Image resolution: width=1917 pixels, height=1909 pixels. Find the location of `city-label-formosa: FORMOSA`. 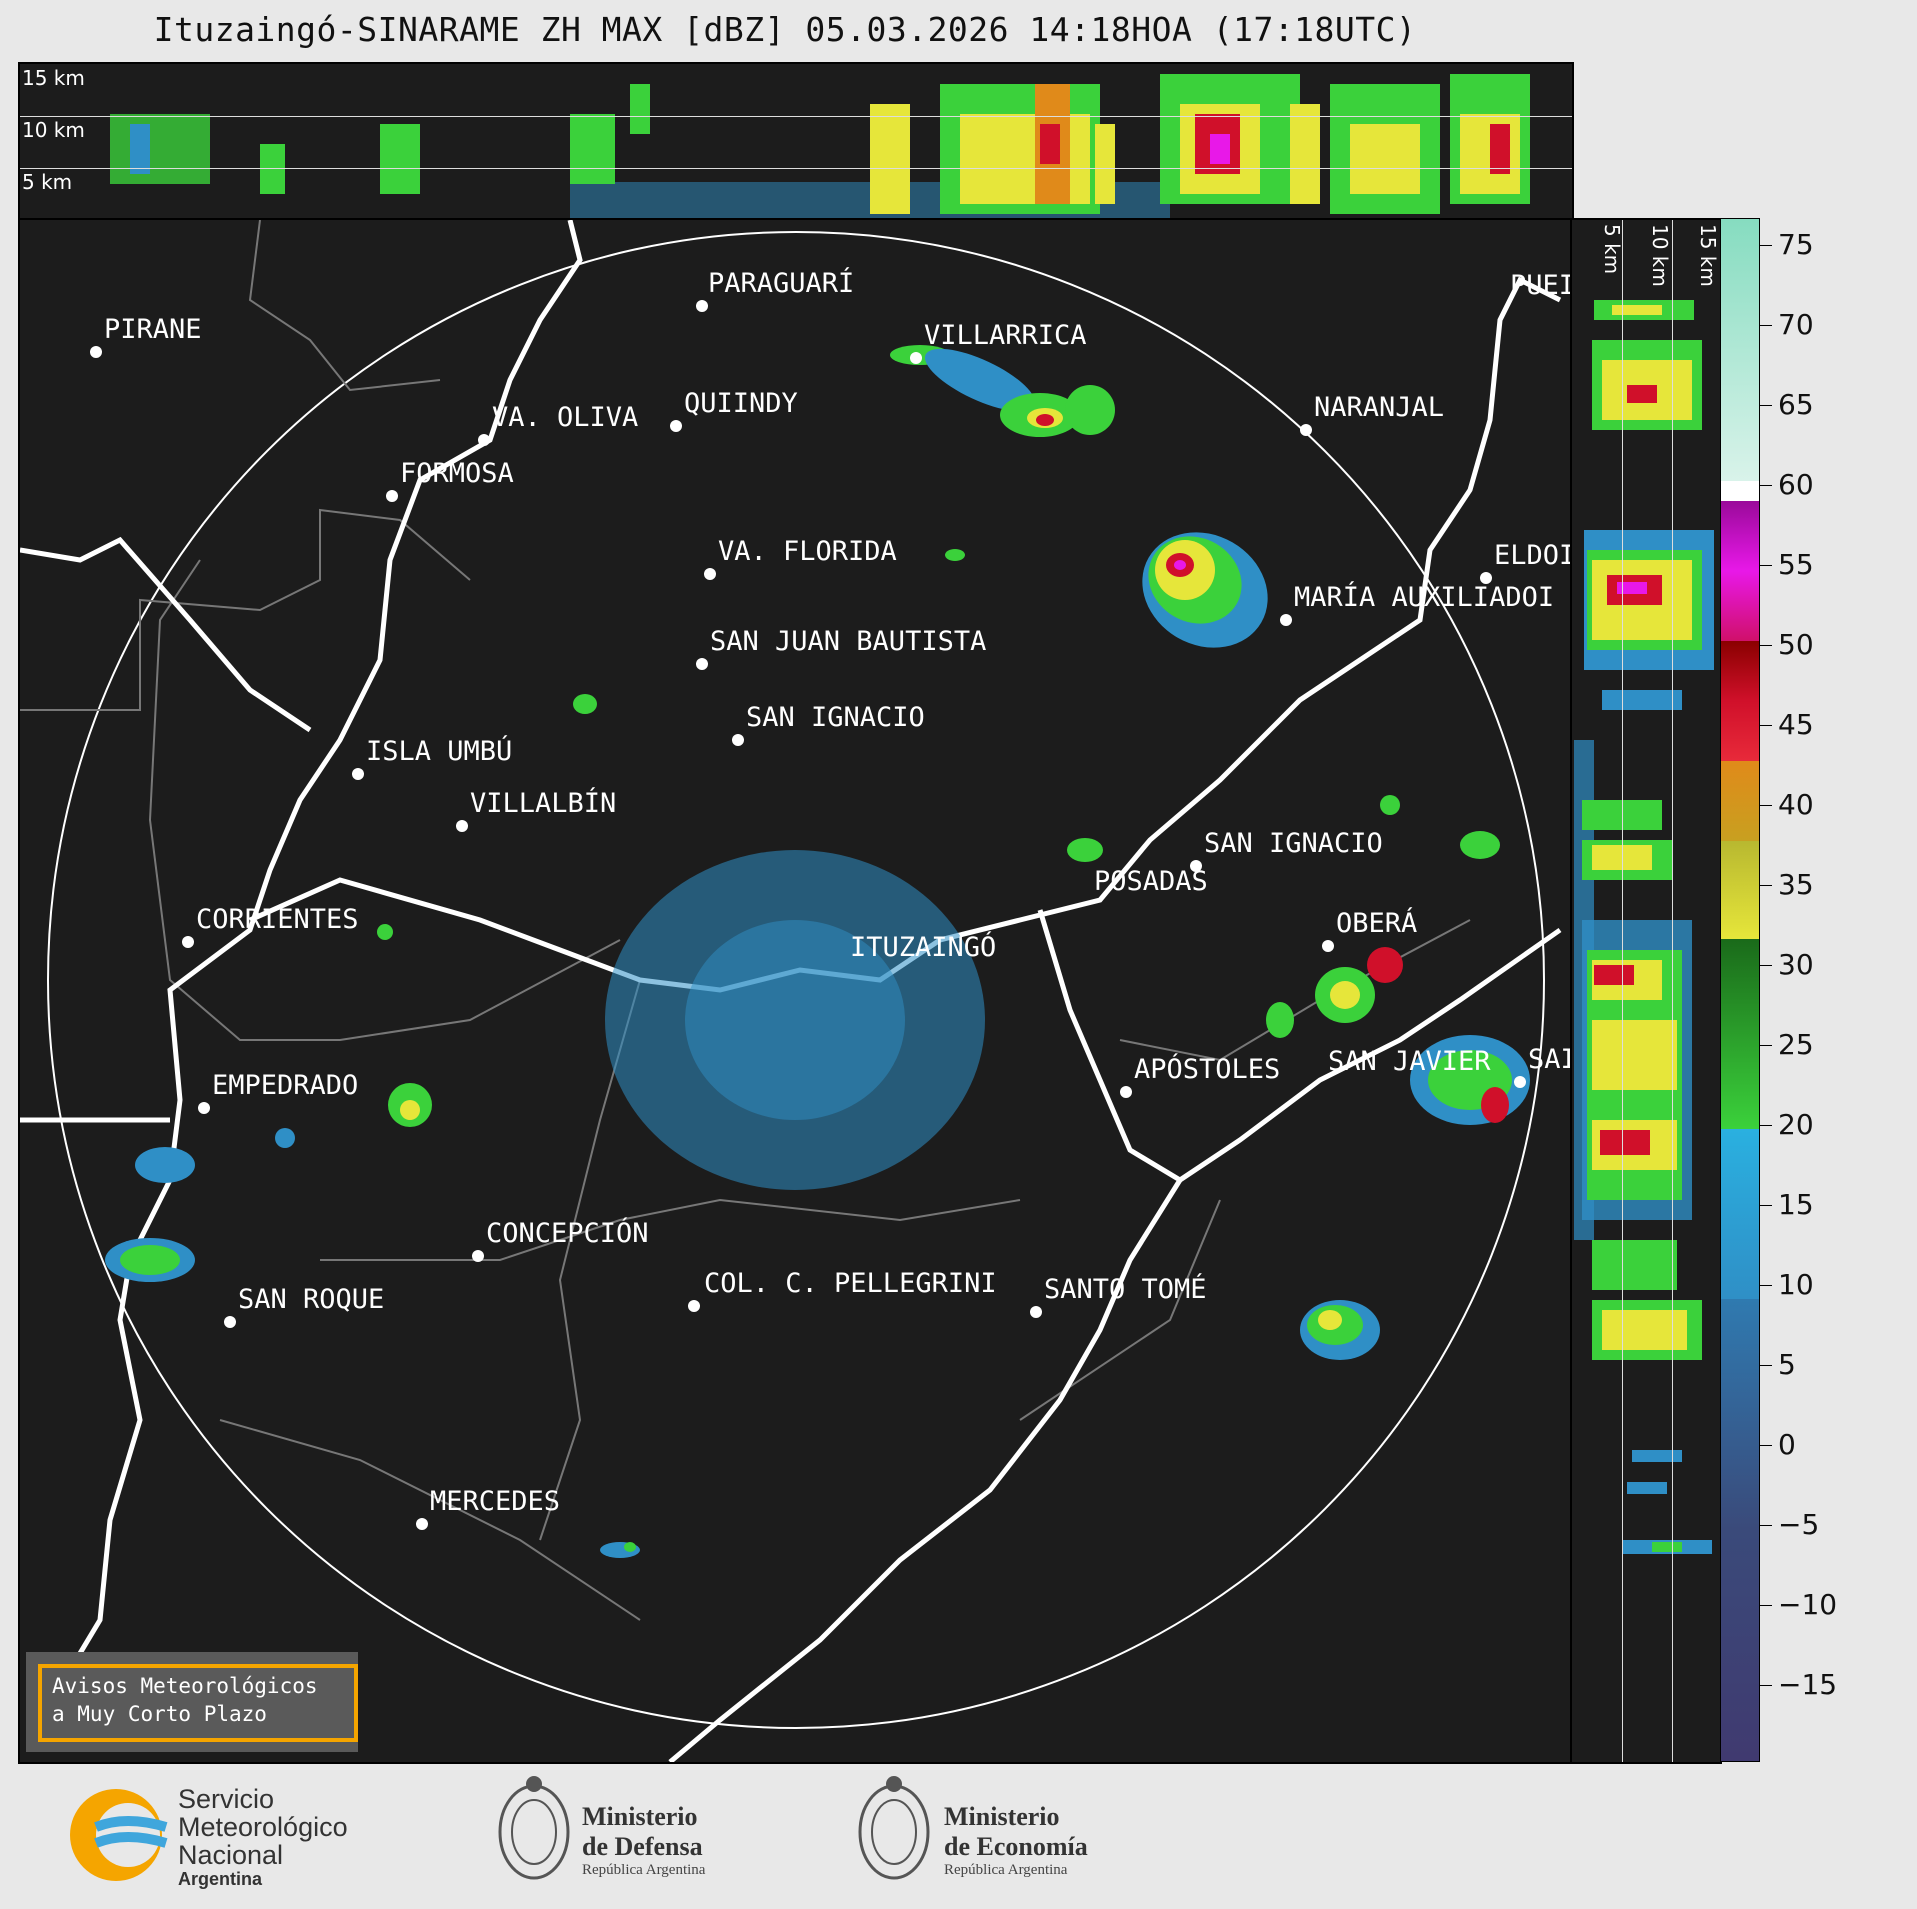

city-label-formosa: FORMOSA is located at coordinates (457, 473).